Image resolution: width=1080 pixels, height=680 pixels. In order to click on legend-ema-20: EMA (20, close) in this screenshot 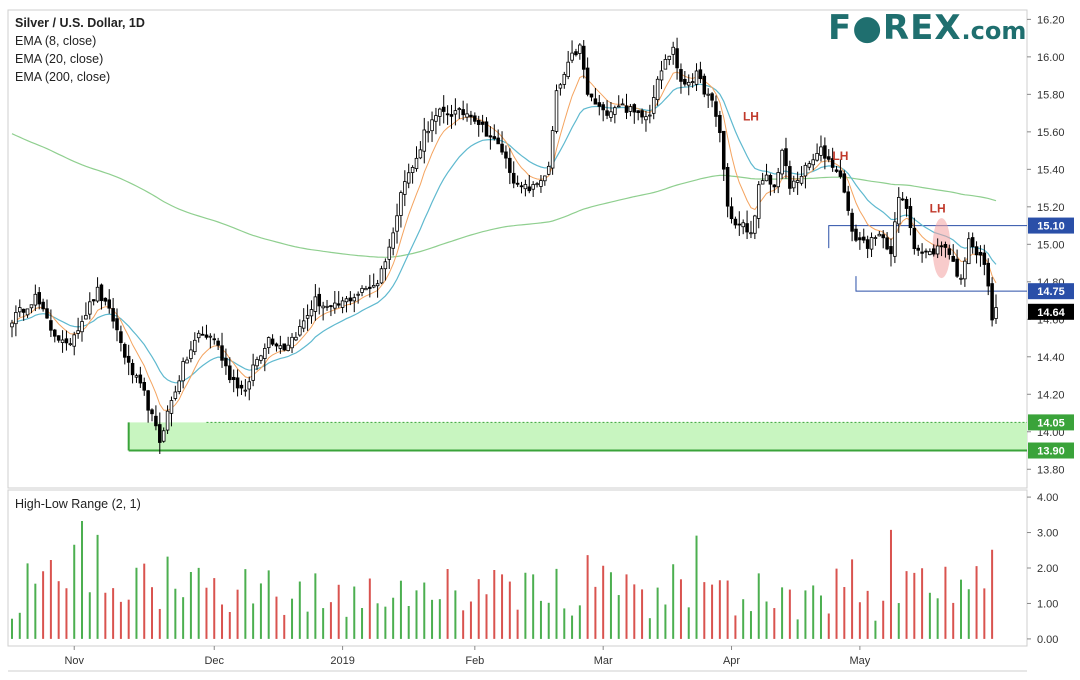, I will do `click(59, 59)`.